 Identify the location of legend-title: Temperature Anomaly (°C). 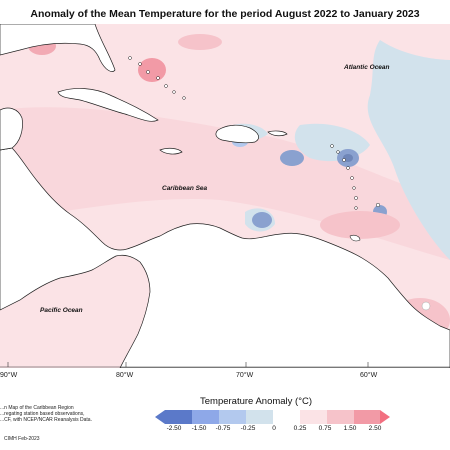
(256, 401).